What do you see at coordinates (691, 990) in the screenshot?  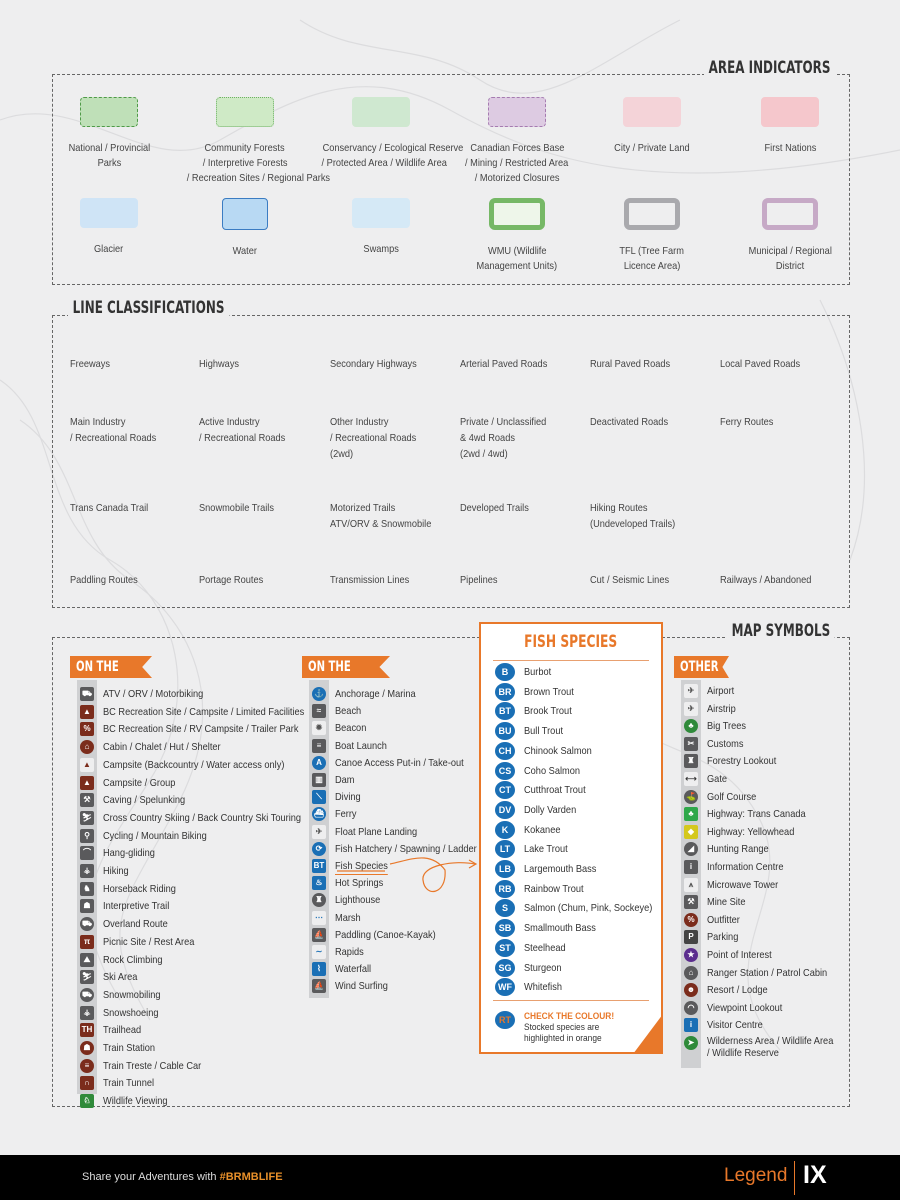 I see `resort-icon: ☻` at bounding box center [691, 990].